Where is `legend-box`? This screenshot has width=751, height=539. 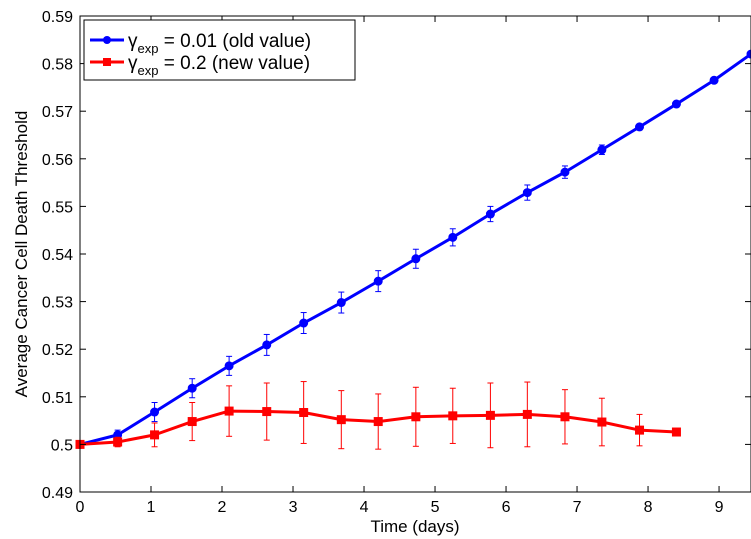 legend-box is located at coordinates (219, 50).